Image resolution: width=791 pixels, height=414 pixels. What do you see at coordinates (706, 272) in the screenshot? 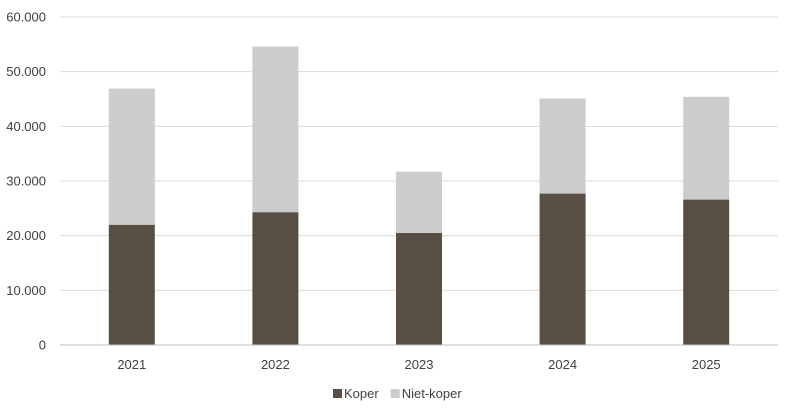
I see `bar-koper-2025` at bounding box center [706, 272].